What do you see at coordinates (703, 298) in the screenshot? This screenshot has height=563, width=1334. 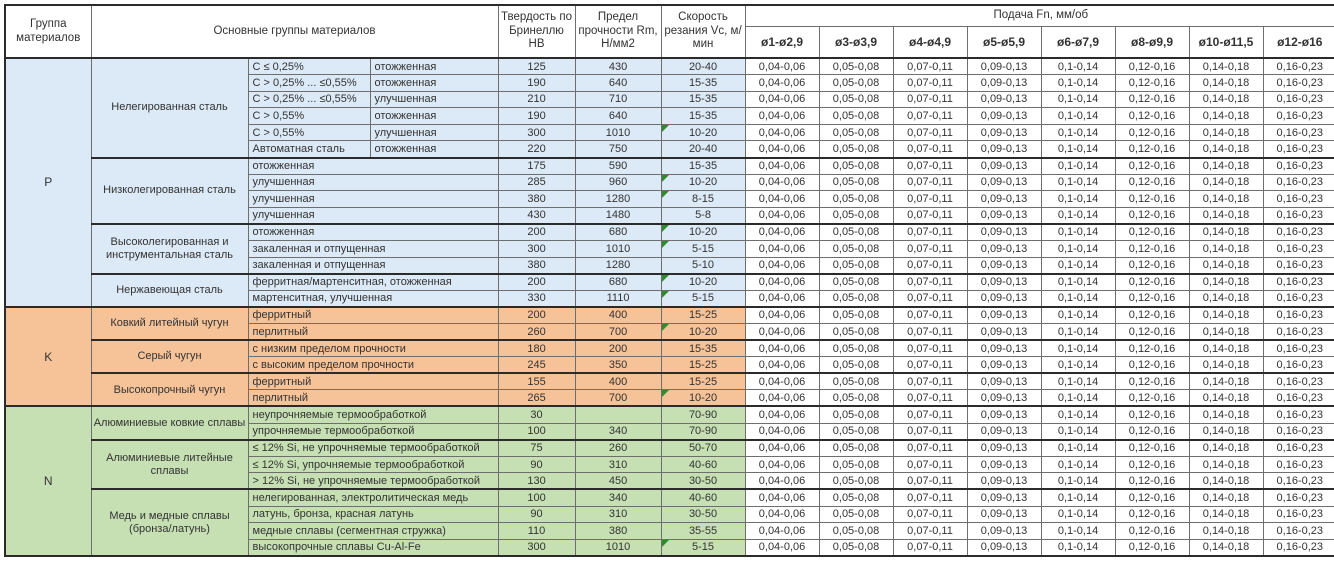 I see `vc-cell: 5-15` at bounding box center [703, 298].